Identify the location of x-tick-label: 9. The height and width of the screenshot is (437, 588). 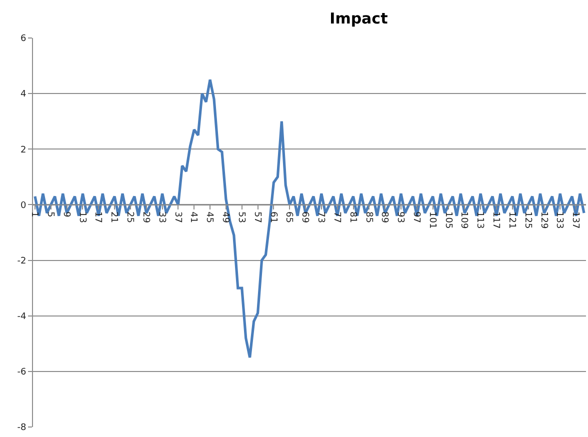
(65, 215).